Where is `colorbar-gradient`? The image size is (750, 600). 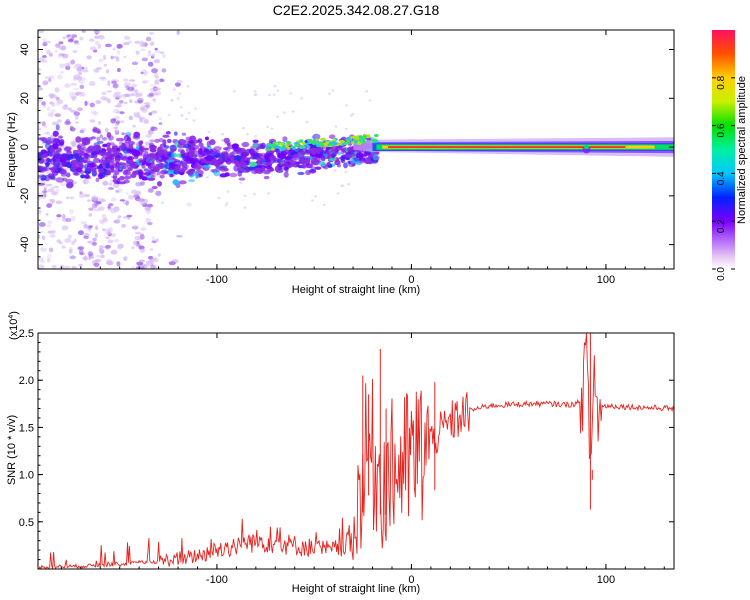
colorbar-gradient is located at coordinates (723, 149).